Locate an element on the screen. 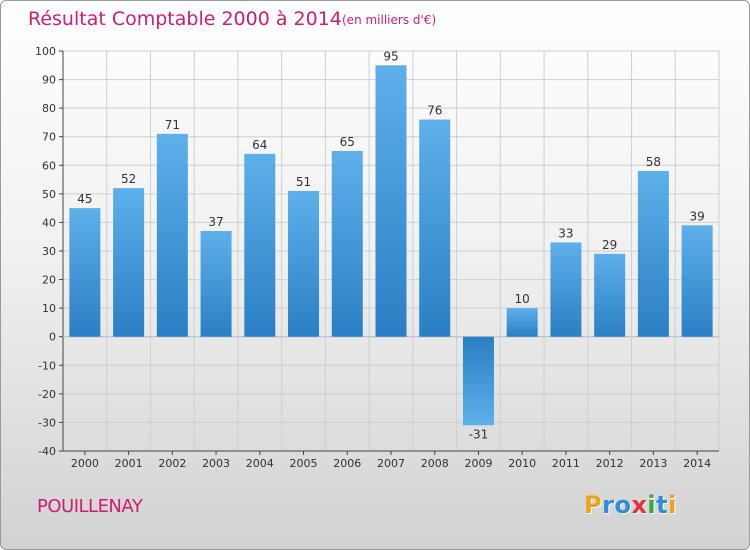 The image size is (750, 550). data-label: 29 is located at coordinates (609, 245).